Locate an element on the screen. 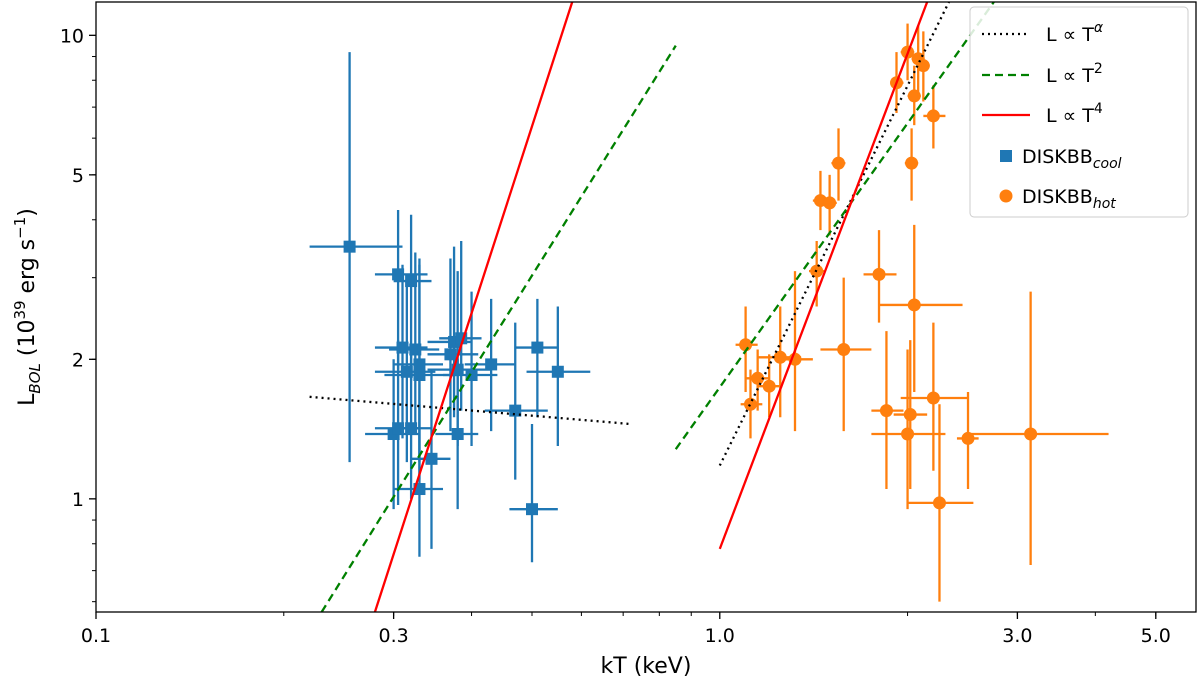  legend-sub-cool: cool is located at coordinates (1107, 164).